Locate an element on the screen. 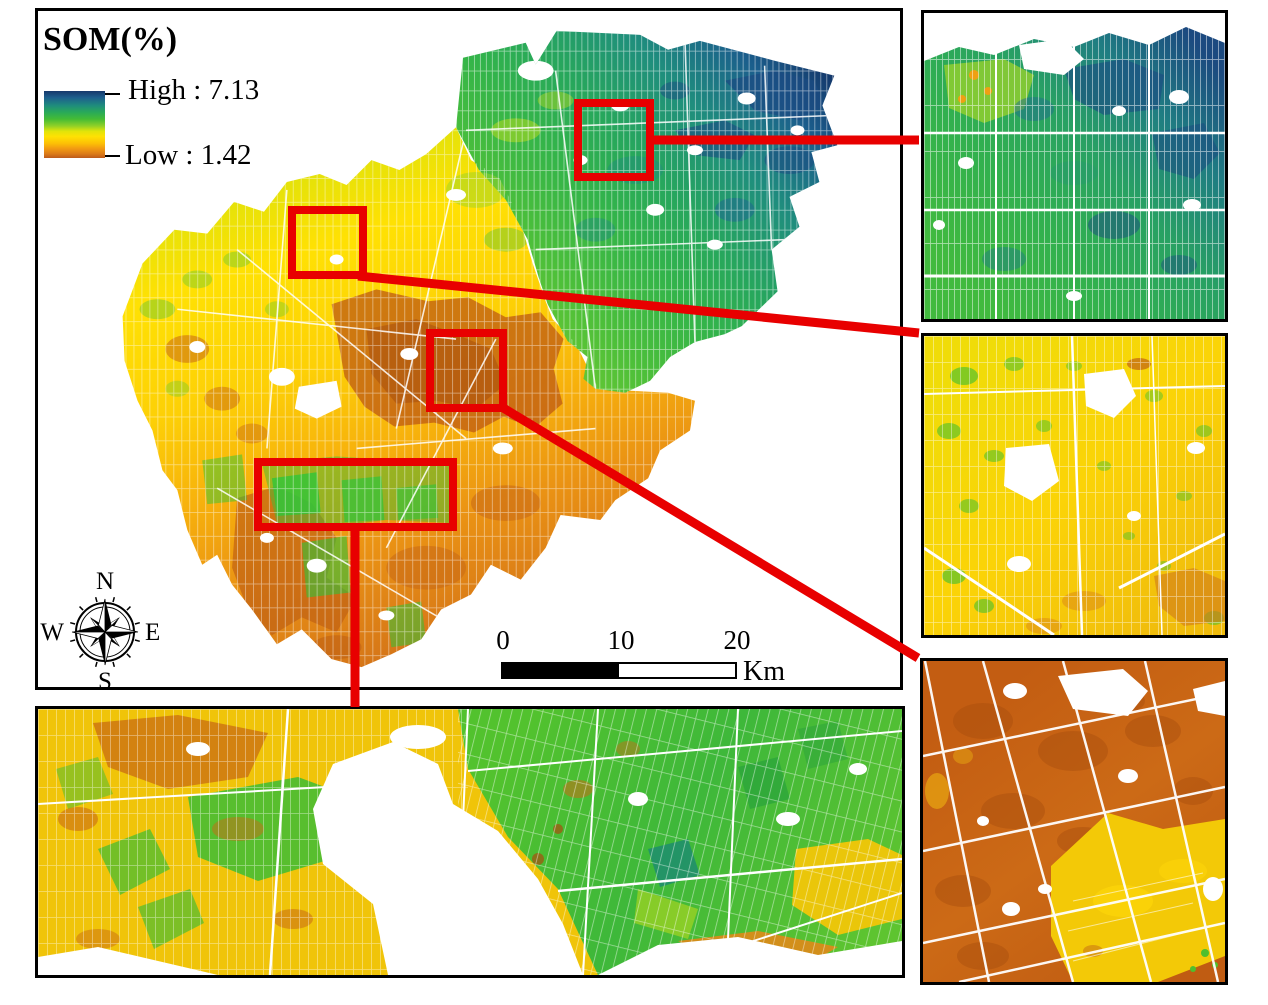 The height and width of the screenshot is (1005, 1268). scale-bar-graphic is located at coordinates (619, 670).